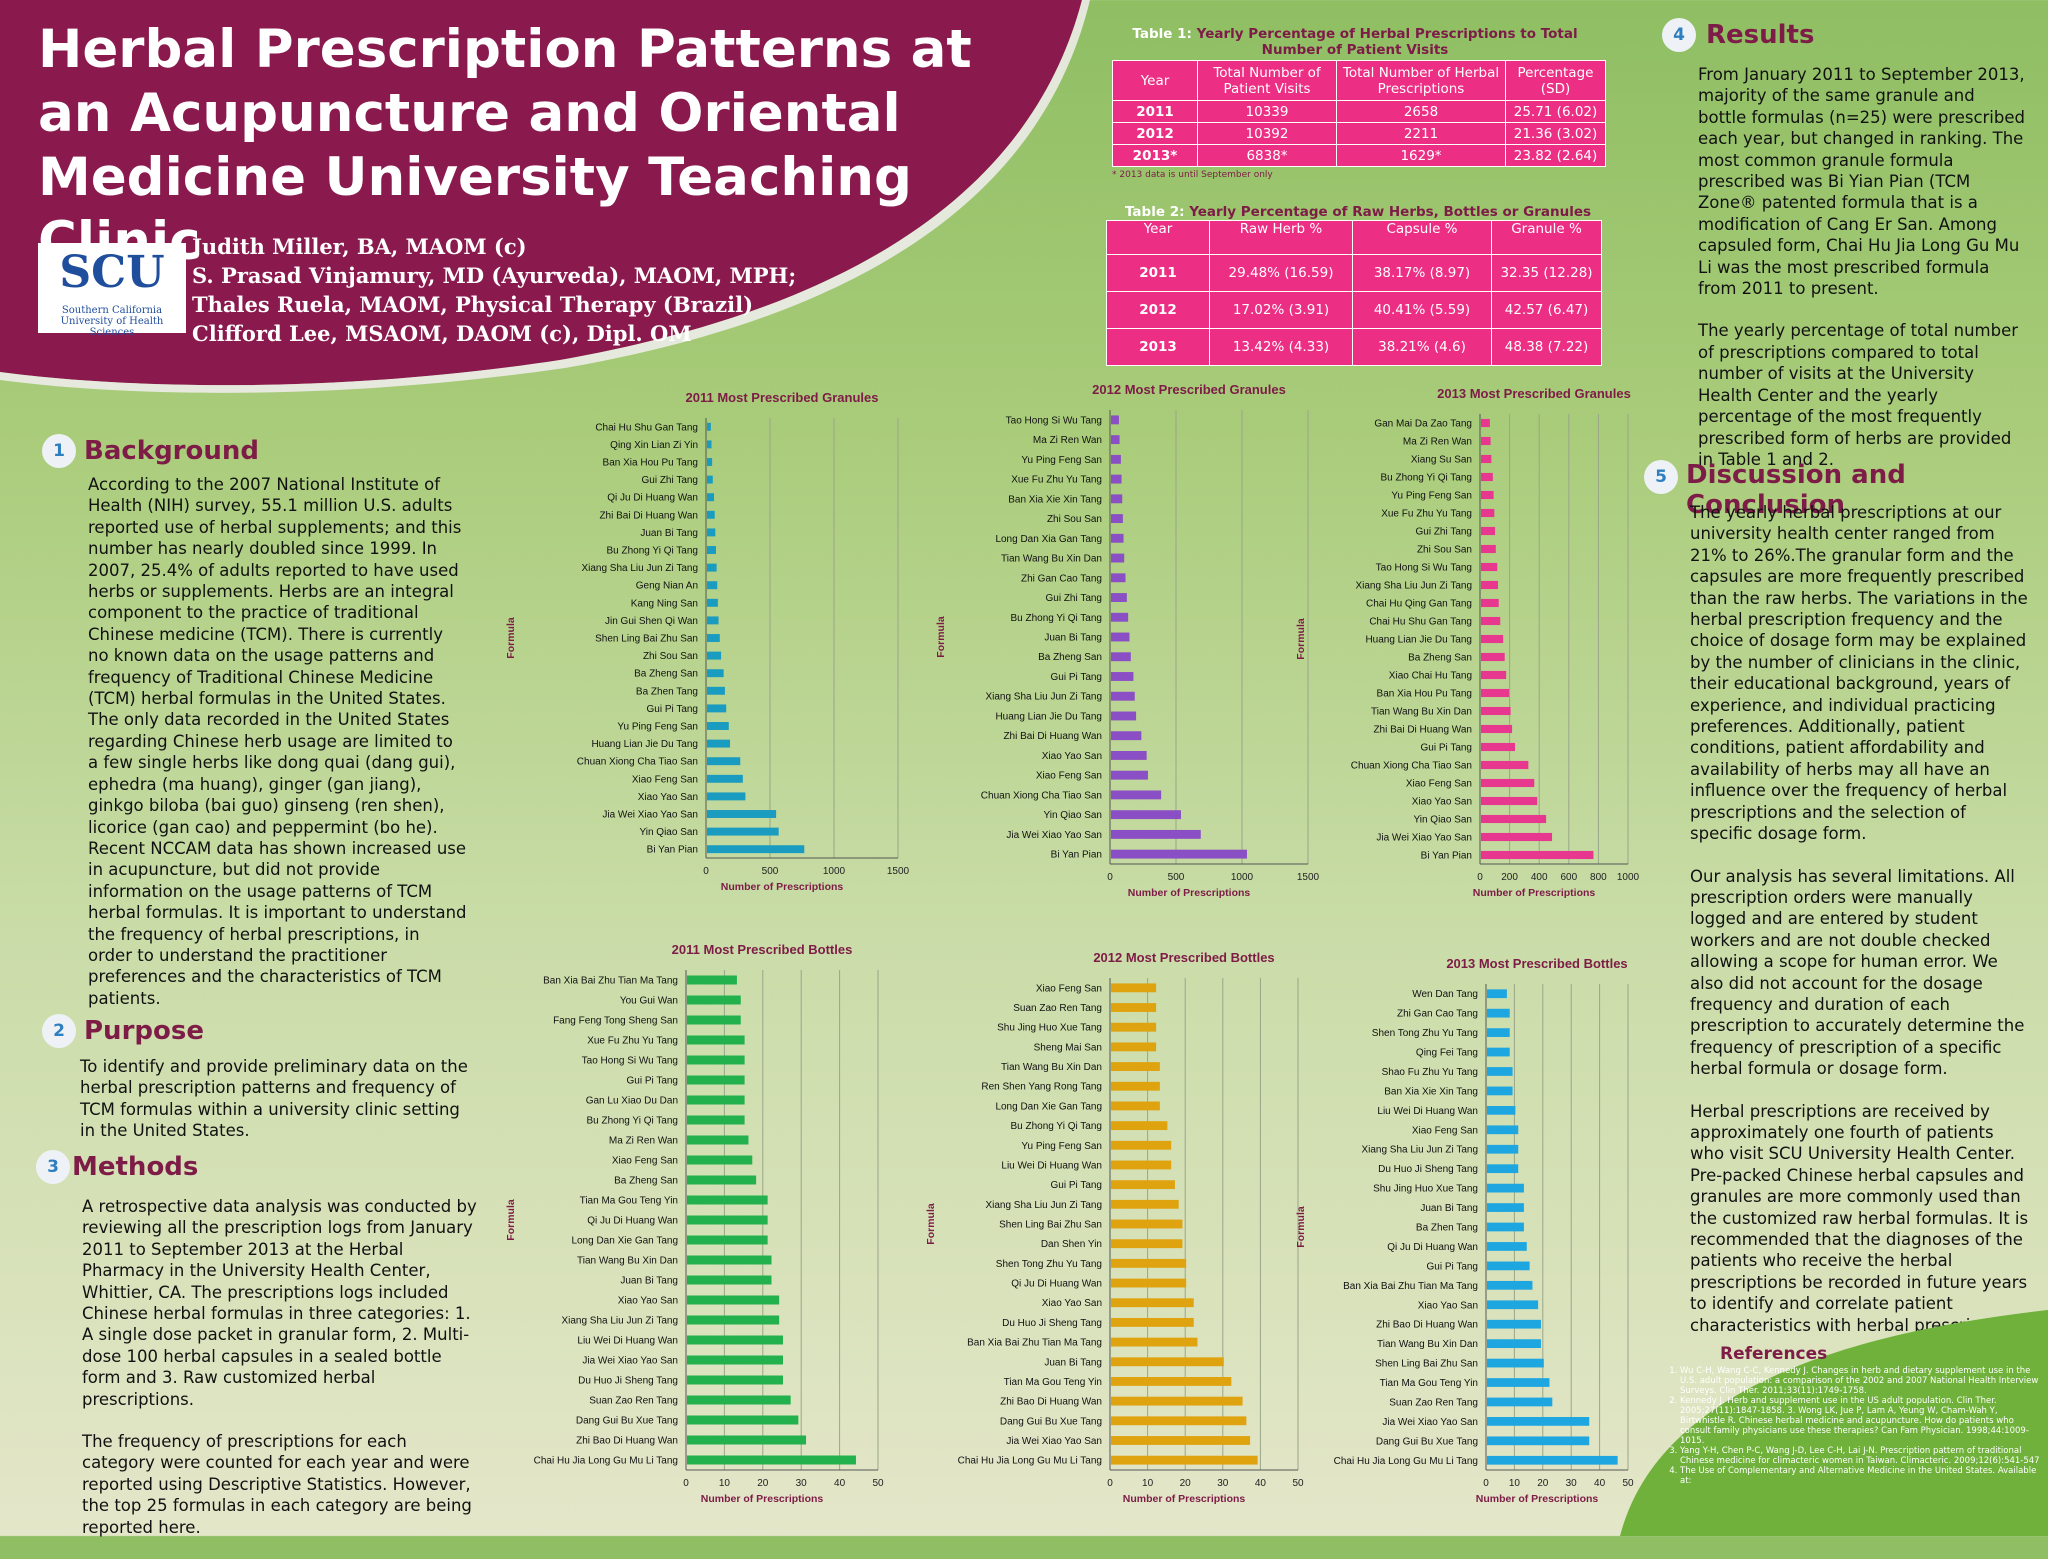 This screenshot has width=2048, height=1559. I want to click on table1-cell: 2211, so click(1421, 133).